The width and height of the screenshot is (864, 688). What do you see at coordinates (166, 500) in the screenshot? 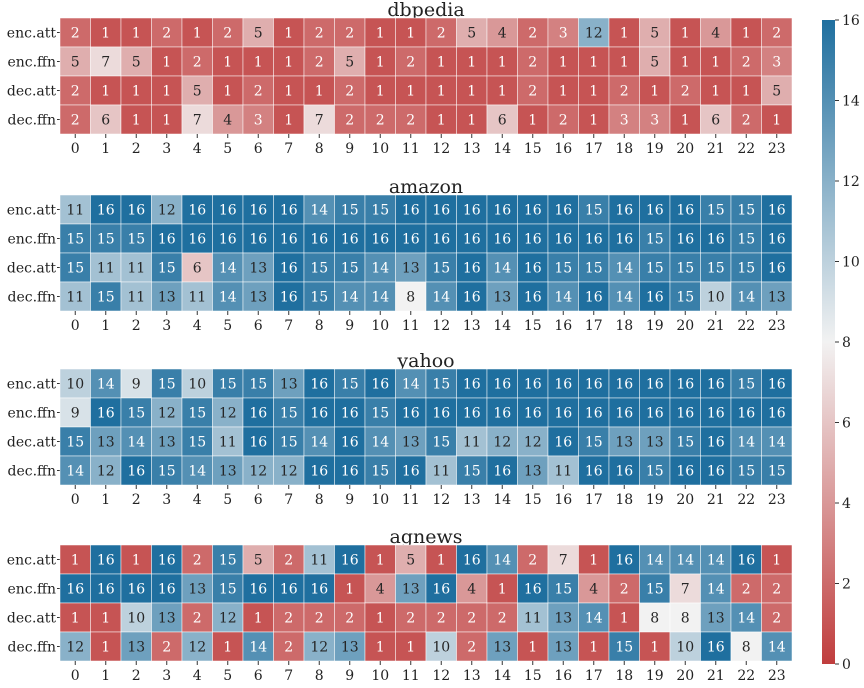
I see `column-label: 3` at bounding box center [166, 500].